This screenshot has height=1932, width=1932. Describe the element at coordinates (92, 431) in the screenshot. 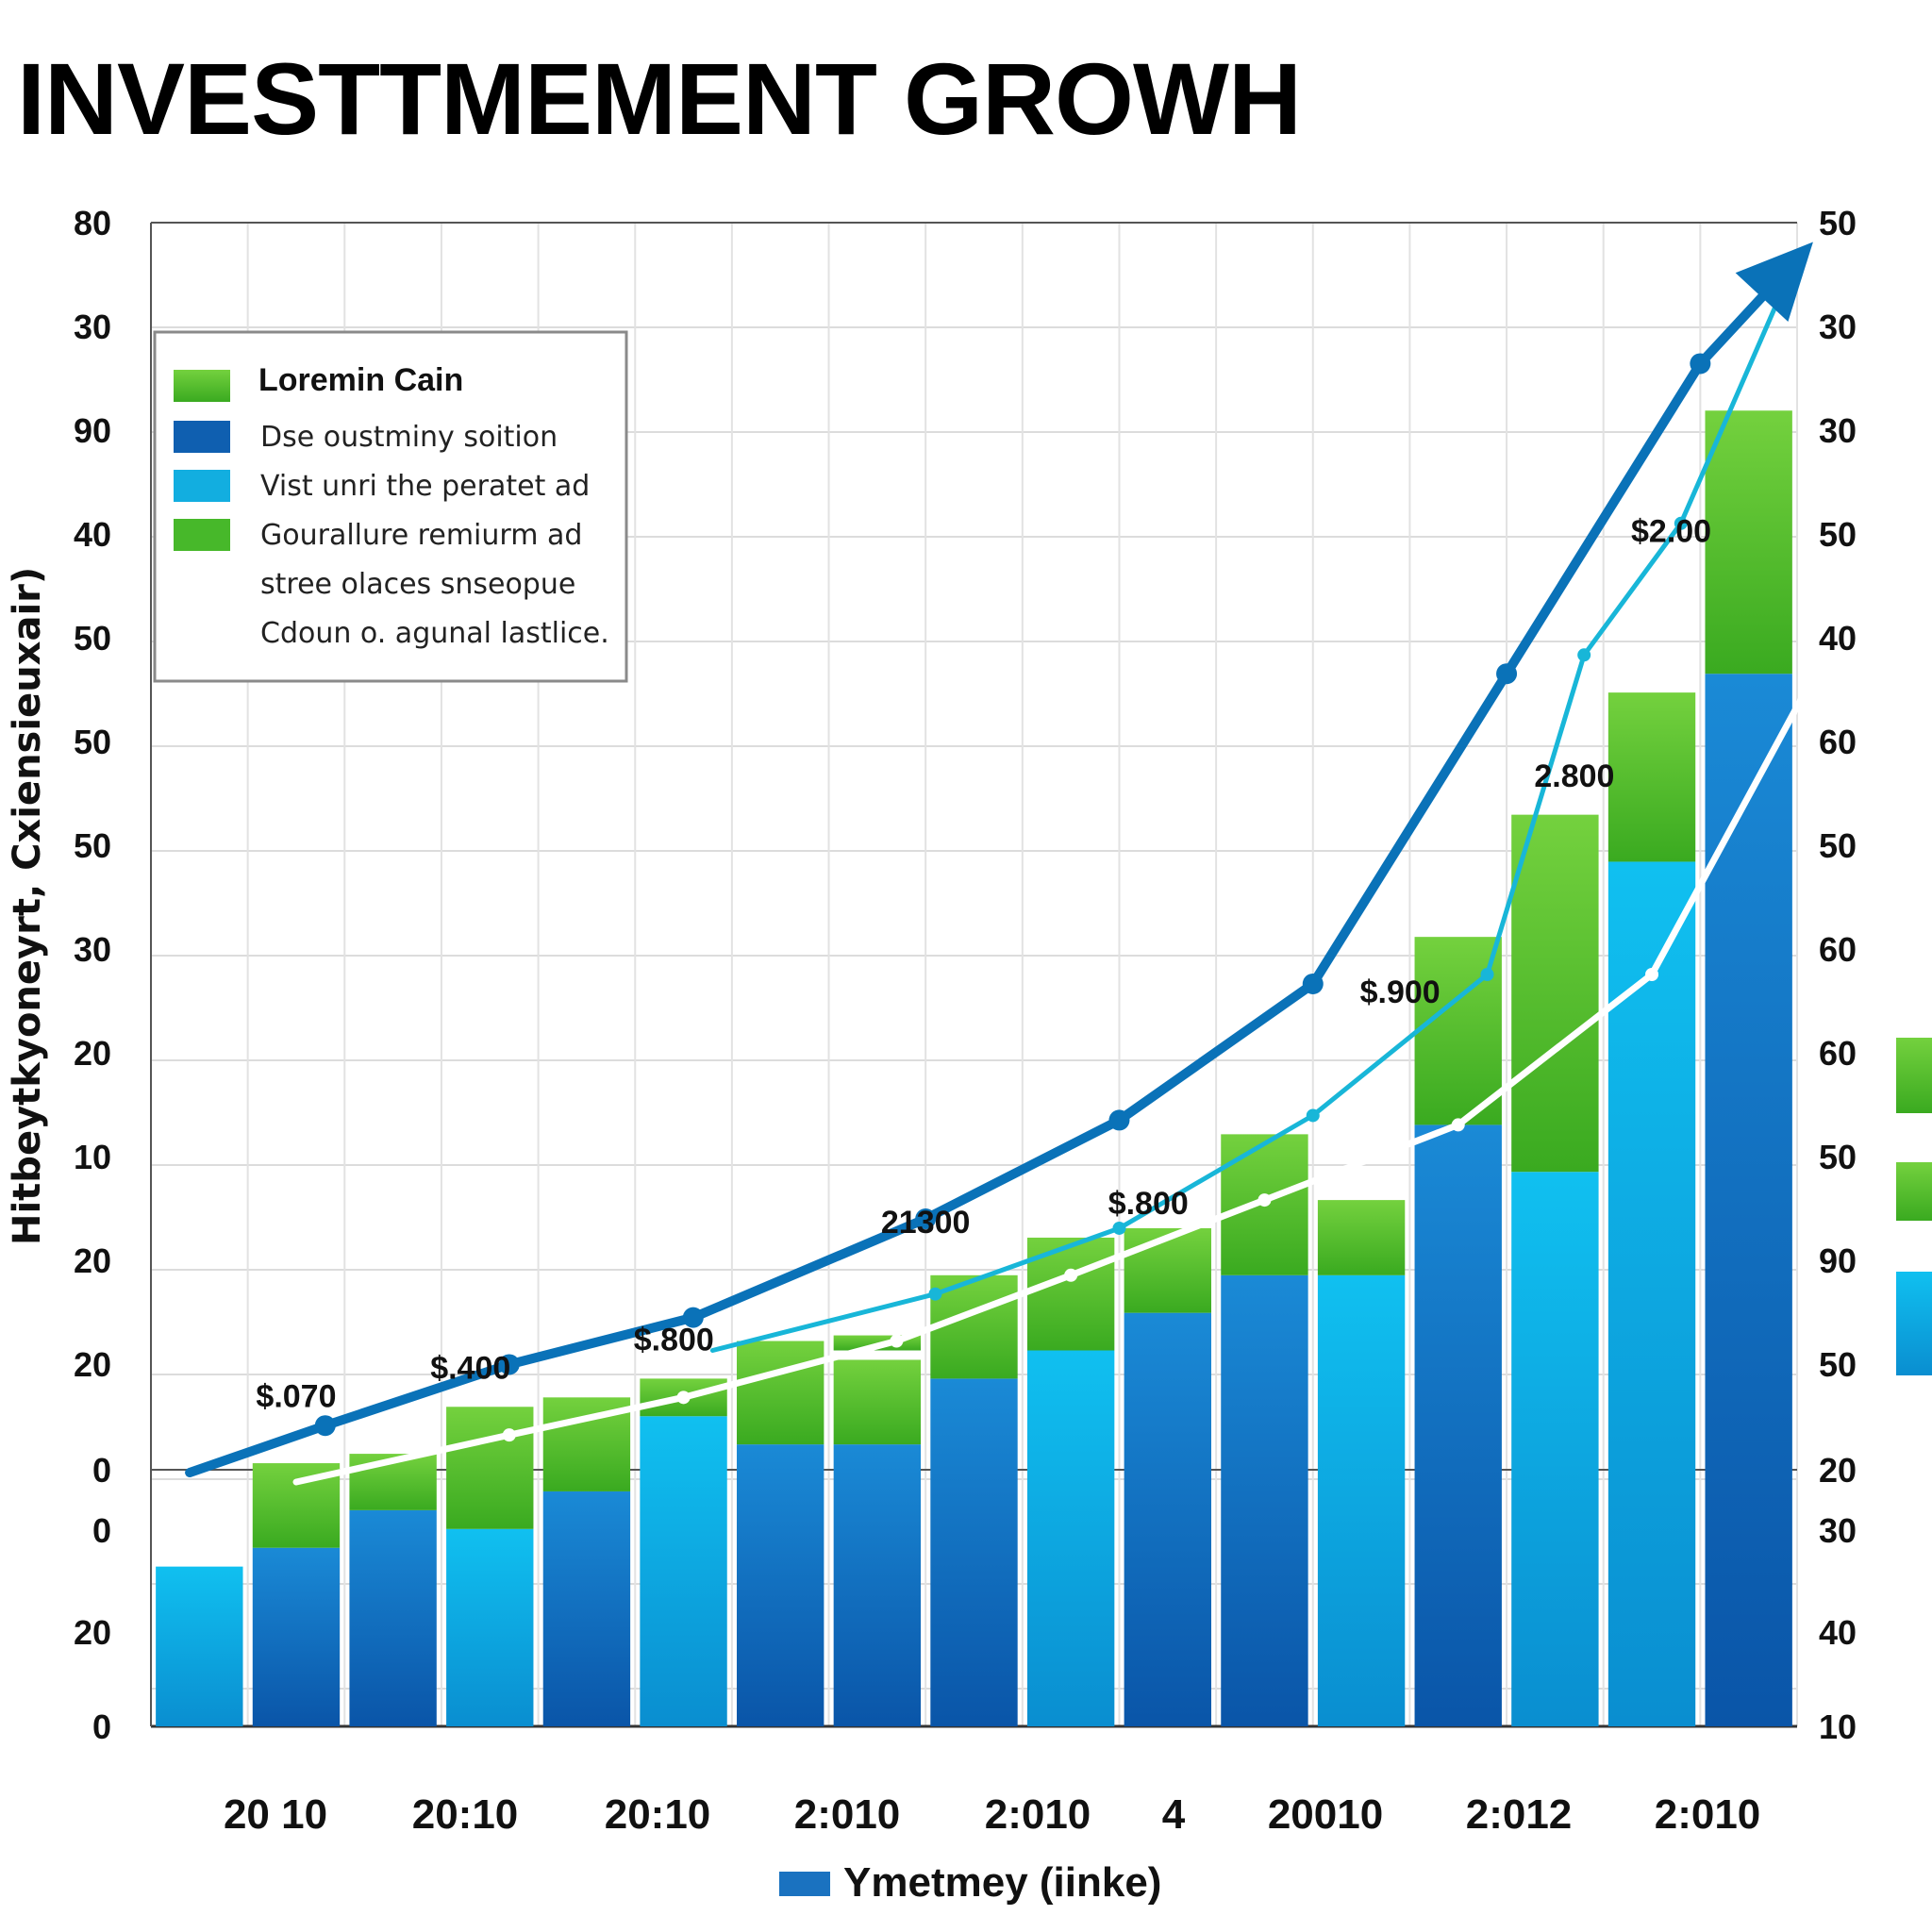

I see `left-tick-label: 90` at that location.